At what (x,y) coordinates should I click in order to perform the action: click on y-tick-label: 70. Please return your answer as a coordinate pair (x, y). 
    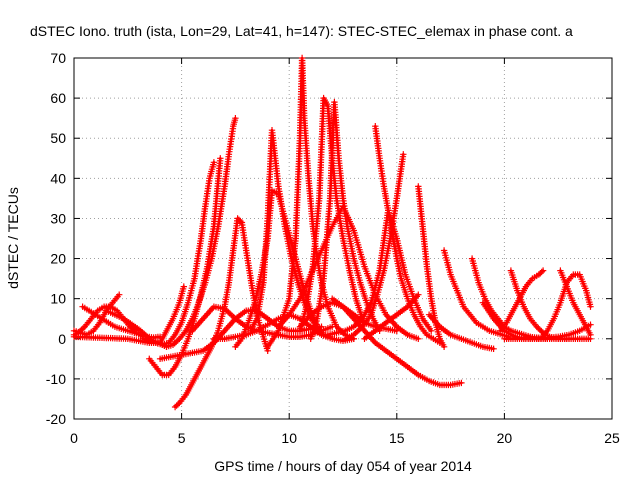
    Looking at the image, I should click on (58, 58).